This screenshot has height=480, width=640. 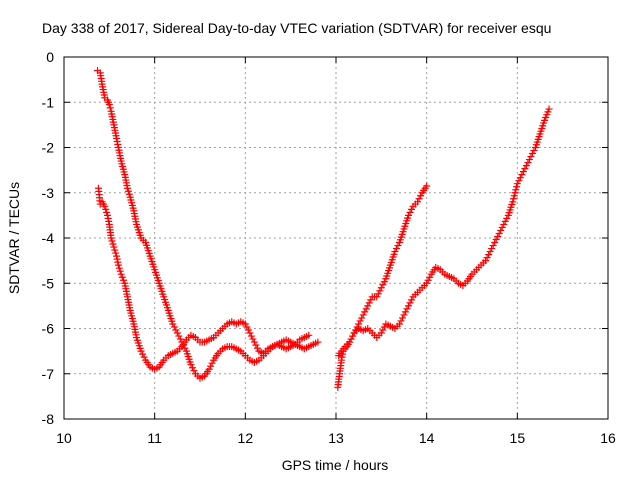 I want to click on x-tick-label: 11, so click(x=154, y=438).